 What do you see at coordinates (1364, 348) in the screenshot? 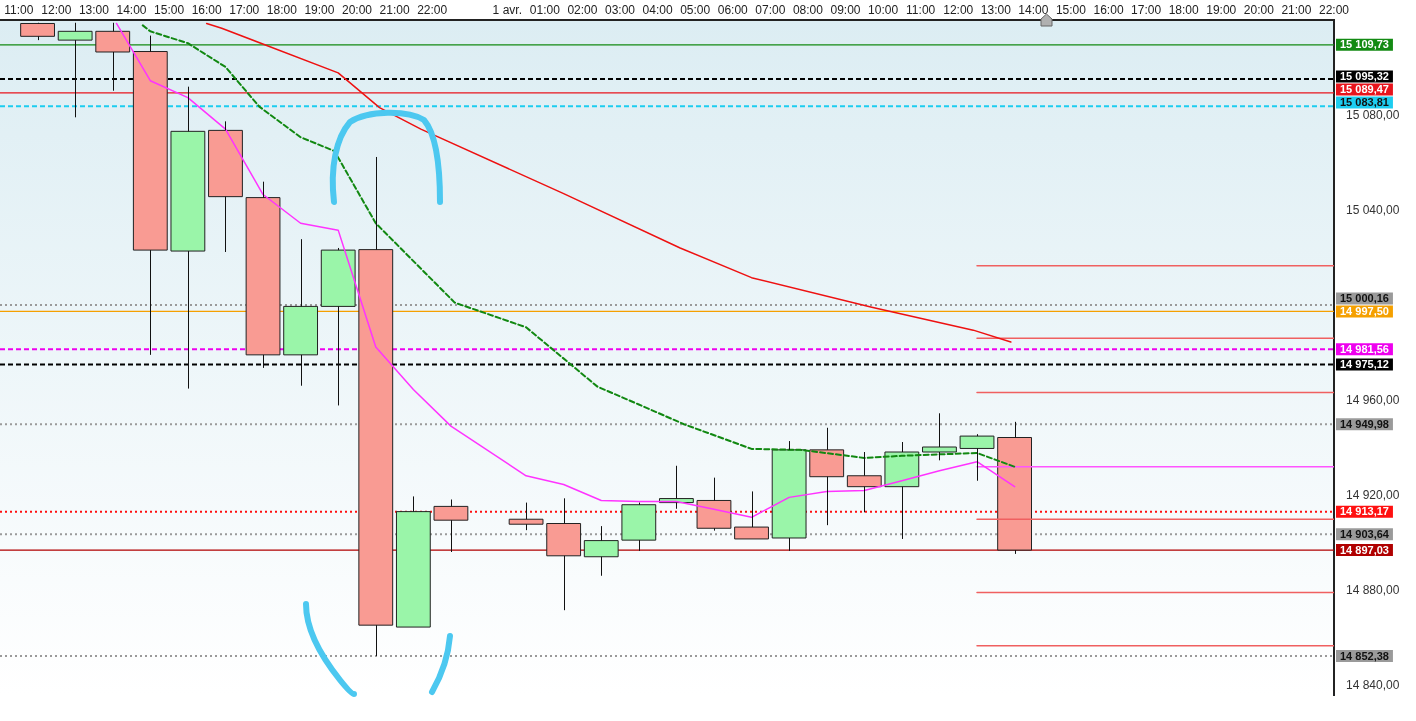
I see `ref-line-label: 14 981,56` at bounding box center [1364, 348].